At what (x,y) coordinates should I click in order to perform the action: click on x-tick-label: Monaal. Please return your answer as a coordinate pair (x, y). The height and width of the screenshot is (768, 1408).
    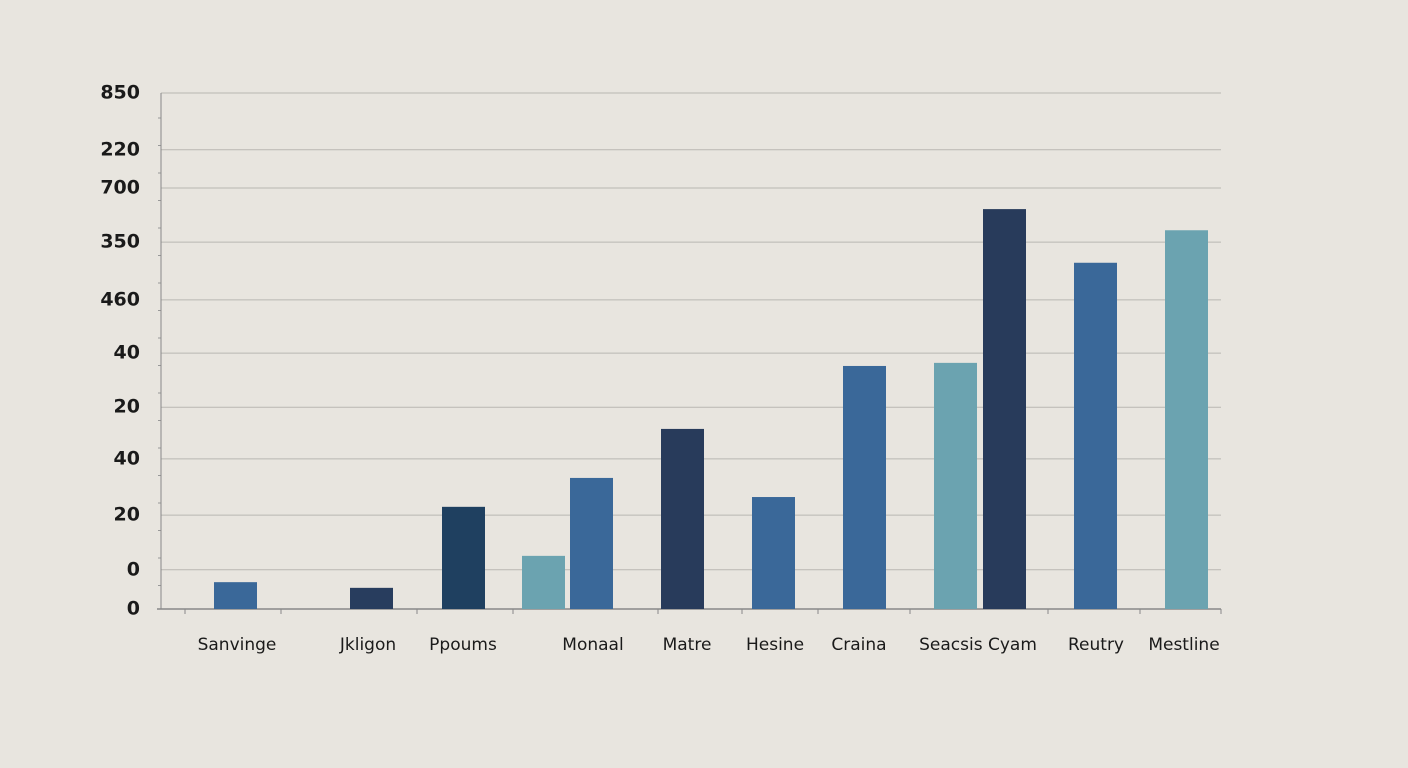
    Looking at the image, I should click on (592, 645).